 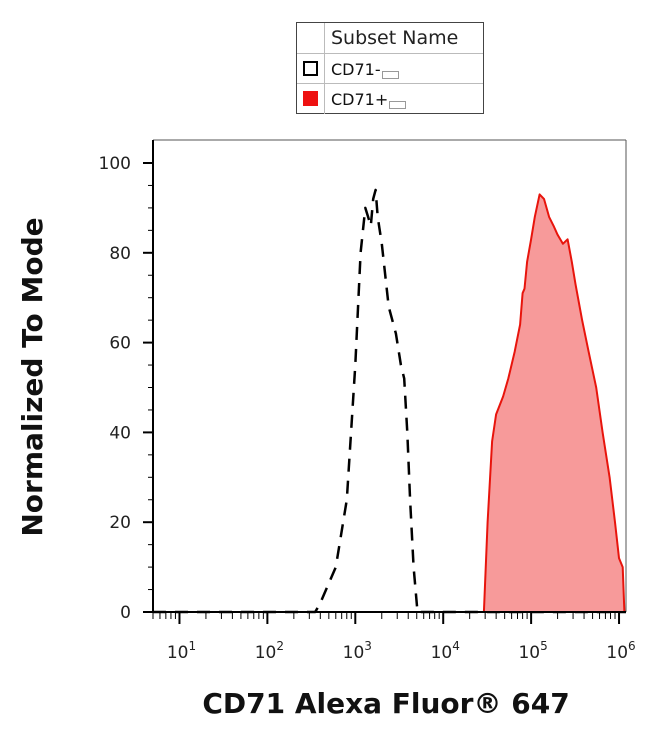 What do you see at coordinates (385, 703) in the screenshot?
I see `x-axis-label: CD71 Alexa Fluor® 647` at bounding box center [385, 703].